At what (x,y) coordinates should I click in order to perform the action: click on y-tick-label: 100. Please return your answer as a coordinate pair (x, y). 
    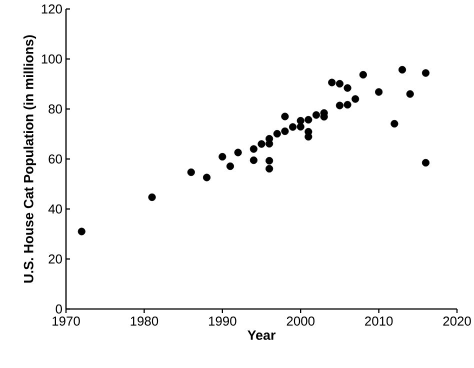
    Looking at the image, I should click on (52, 59).